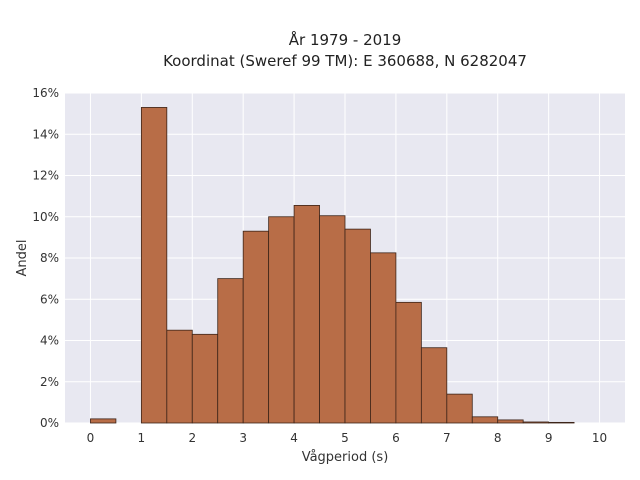  Describe the element at coordinates (45, 93) in the screenshot. I see `y-tick-label: 16%` at that location.